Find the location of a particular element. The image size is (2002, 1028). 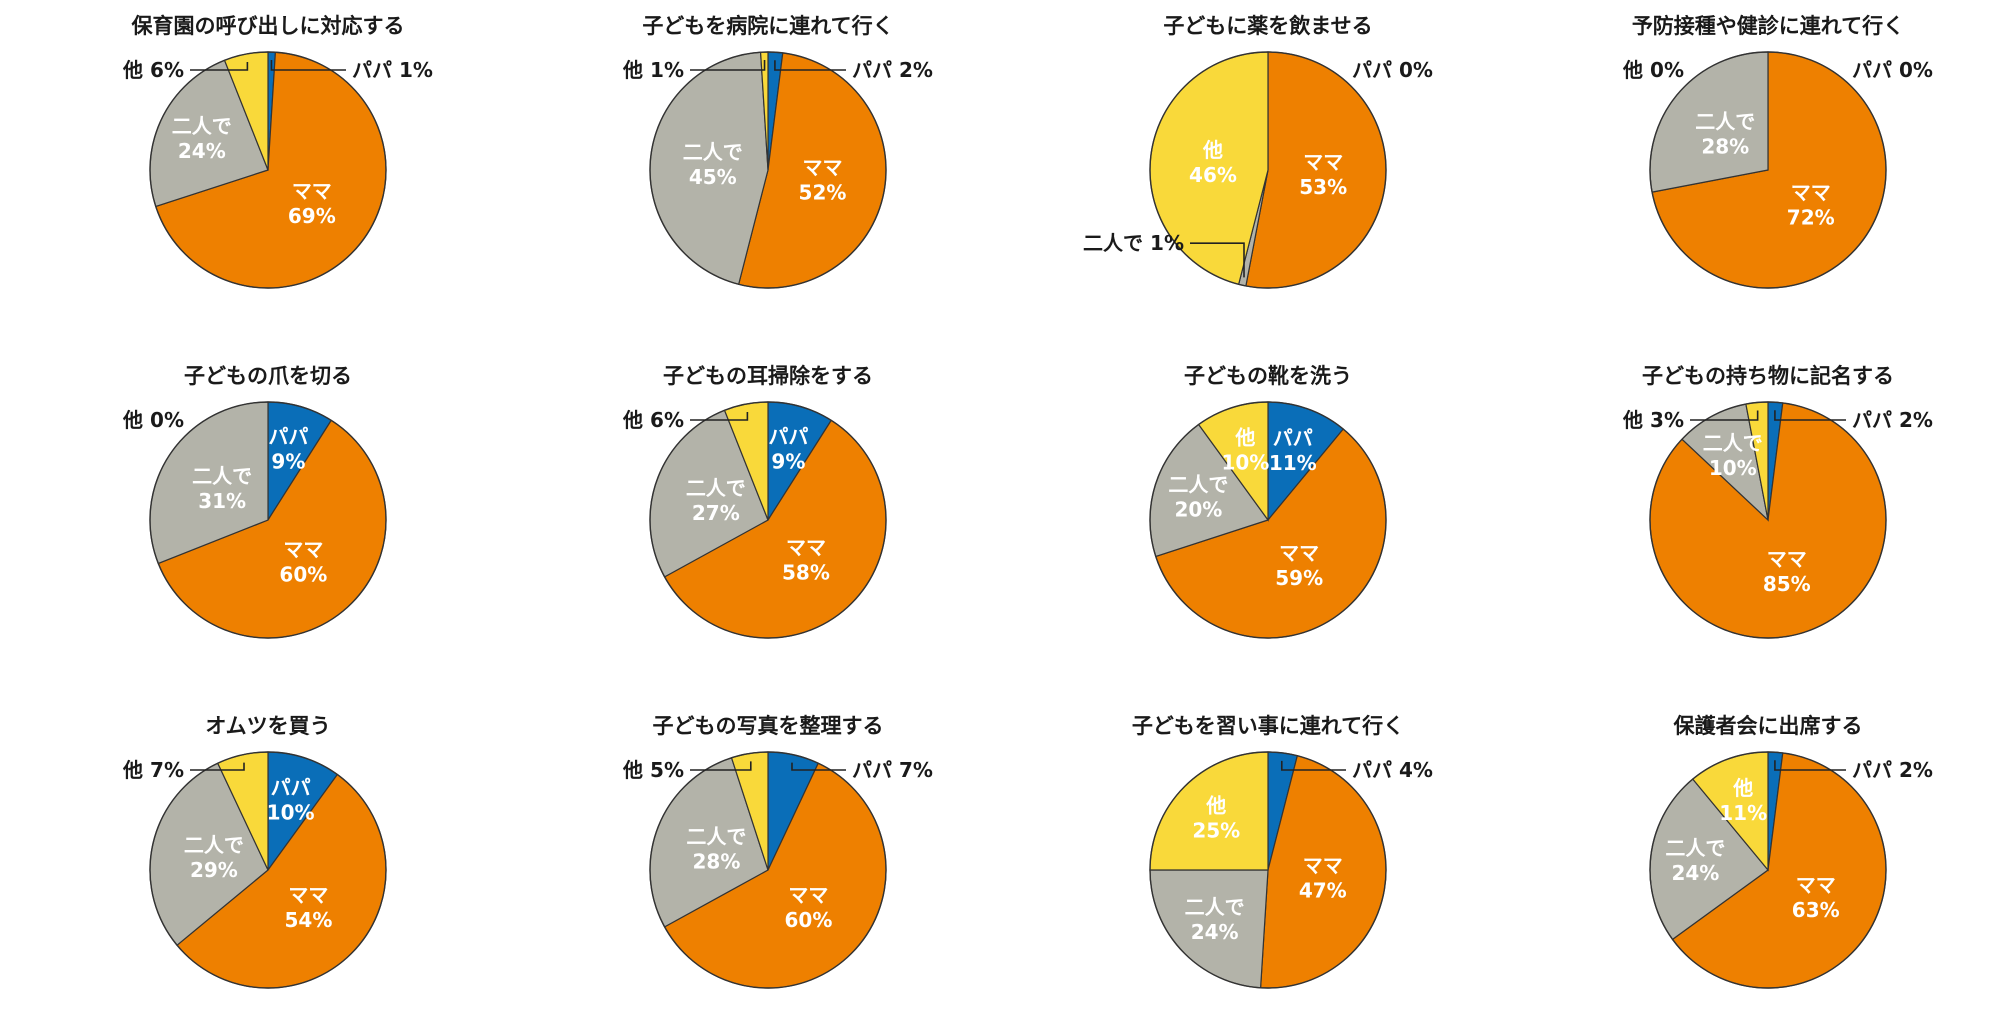

chart-title: 子どもの持ち物に記名する is located at coordinates (1768, 376).